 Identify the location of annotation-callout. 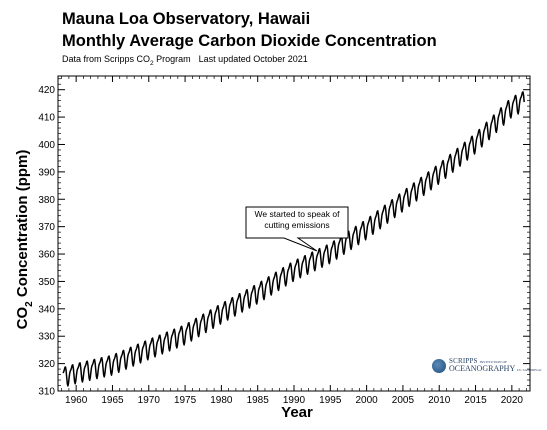
(297, 229).